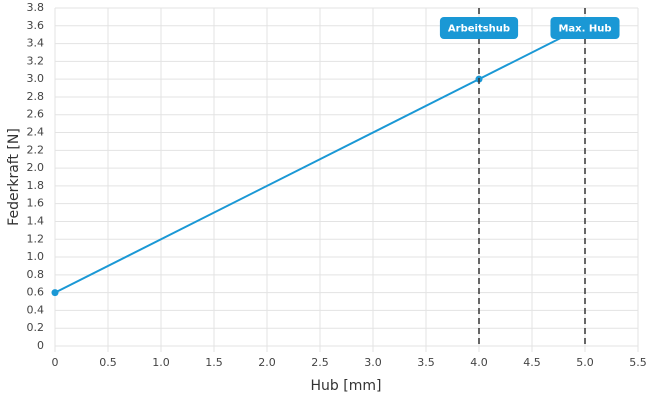 This screenshot has height=400, width=650. What do you see at coordinates (36, 185) in the screenshot?
I see `y-tick-label: 1.8` at bounding box center [36, 185].